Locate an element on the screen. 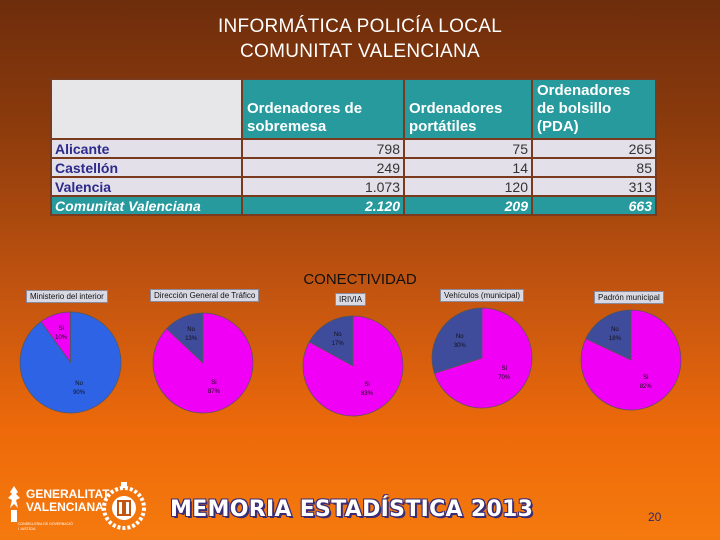  table-total-row: Comunitat Valenciana 2.120 209 663 is located at coordinates (353, 205).